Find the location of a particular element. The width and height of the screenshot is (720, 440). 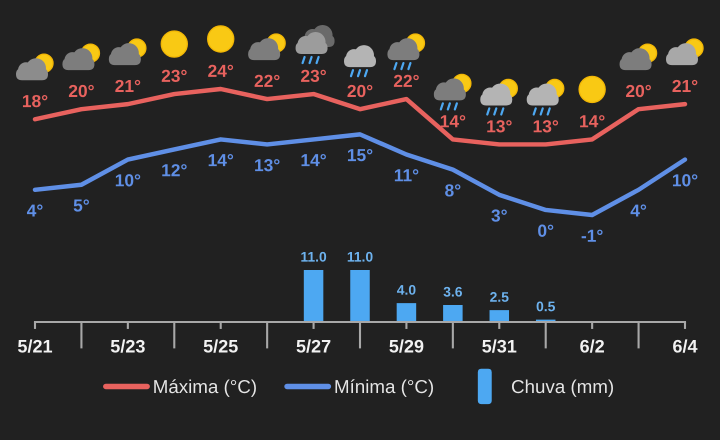

data-label: 11° is located at coordinates (406, 175).